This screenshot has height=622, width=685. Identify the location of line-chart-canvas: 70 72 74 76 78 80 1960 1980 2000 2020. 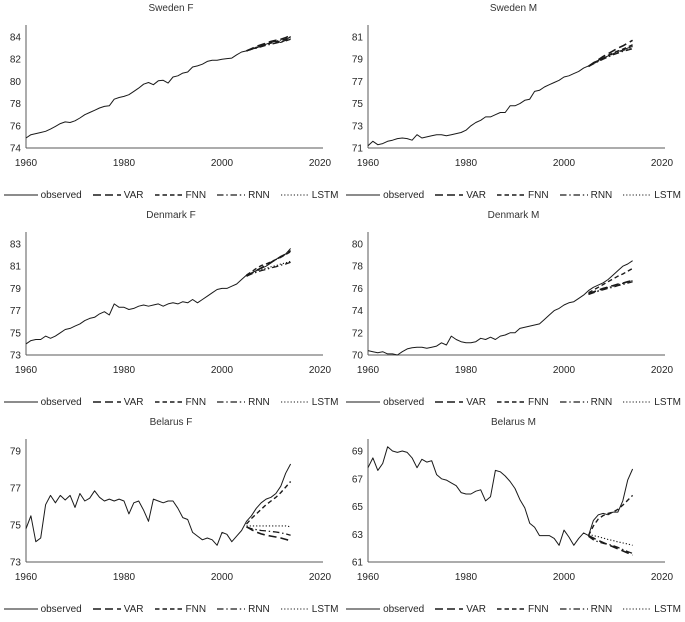
(513, 304).